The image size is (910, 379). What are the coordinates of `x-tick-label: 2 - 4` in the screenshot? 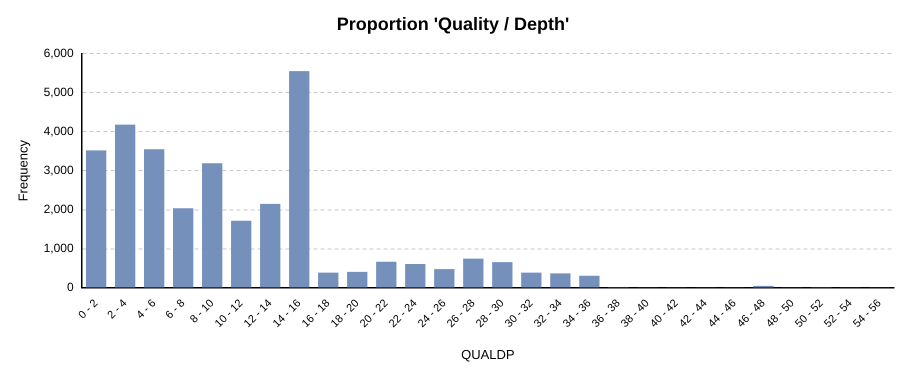 It's located at (117, 309).